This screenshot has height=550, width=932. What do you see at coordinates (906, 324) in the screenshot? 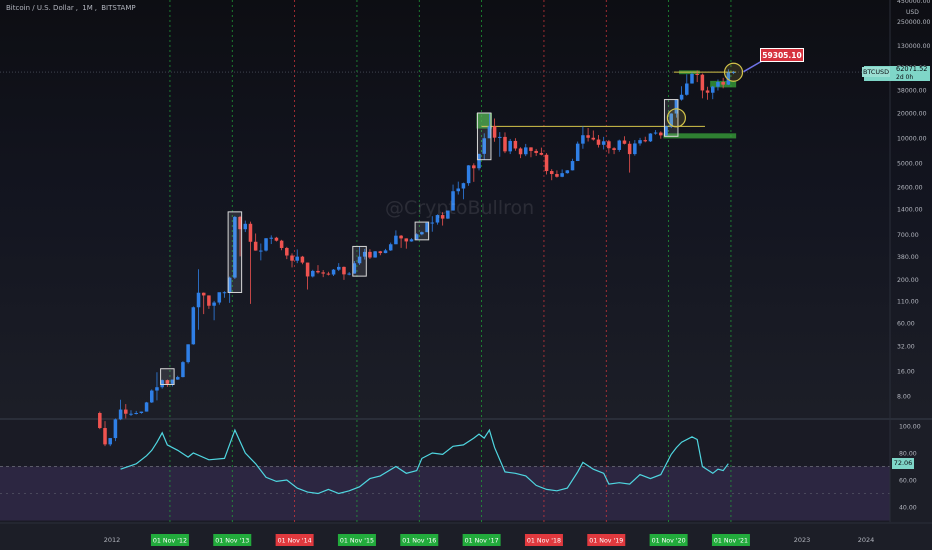
I see `price-tick-label: 60.00` at bounding box center [906, 324].